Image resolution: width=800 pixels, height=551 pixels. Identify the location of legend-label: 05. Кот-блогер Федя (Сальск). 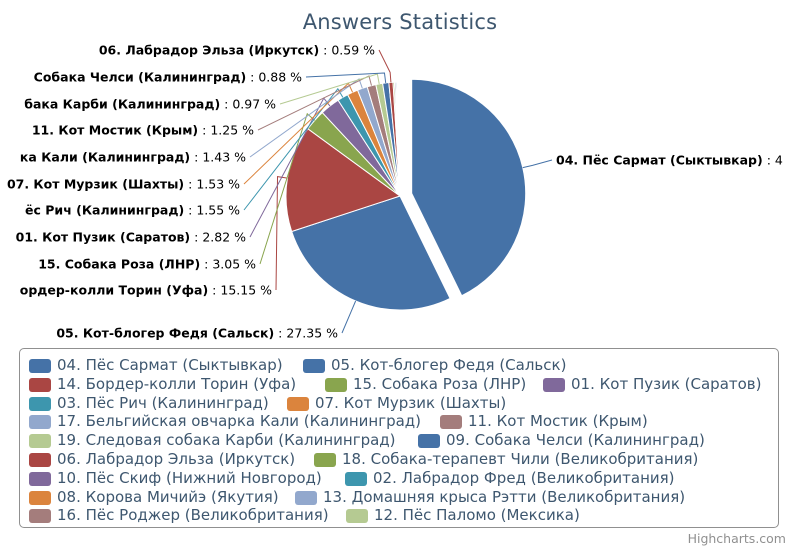
(449, 365).